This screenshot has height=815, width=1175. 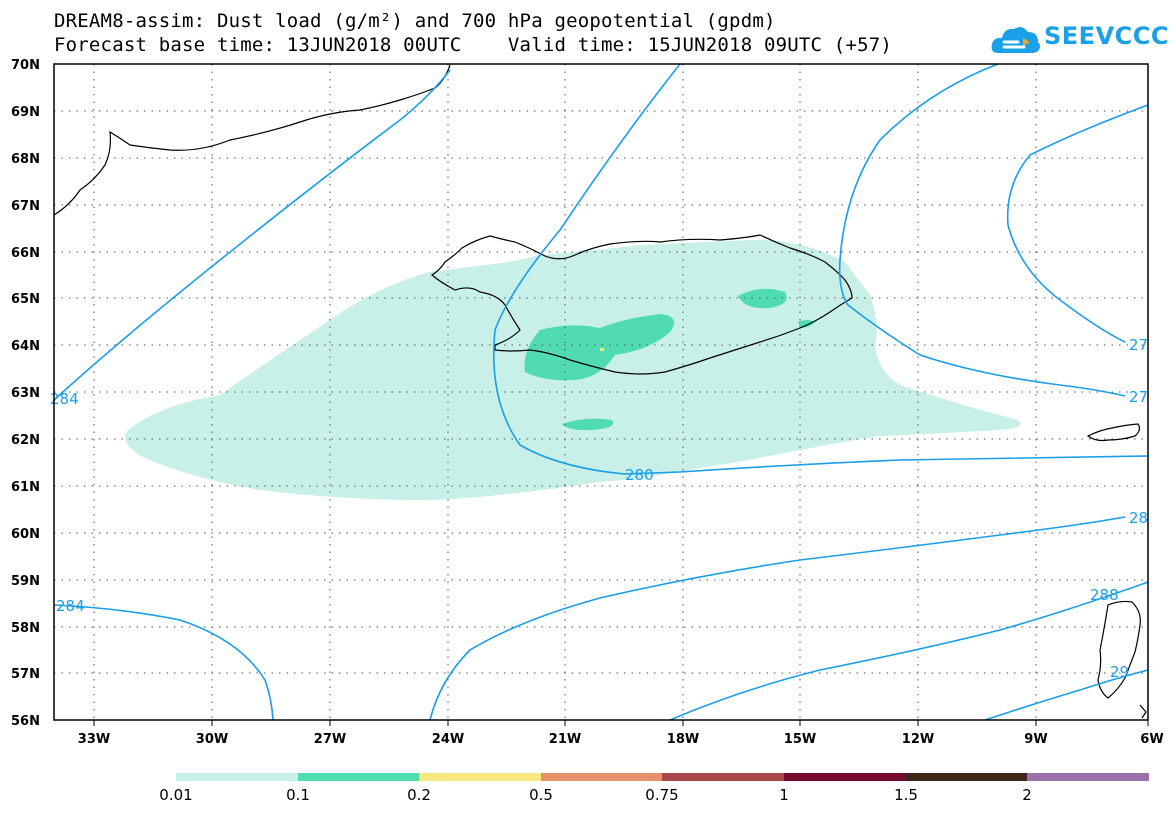 I want to click on cloud-icon, so click(x=1015, y=40).